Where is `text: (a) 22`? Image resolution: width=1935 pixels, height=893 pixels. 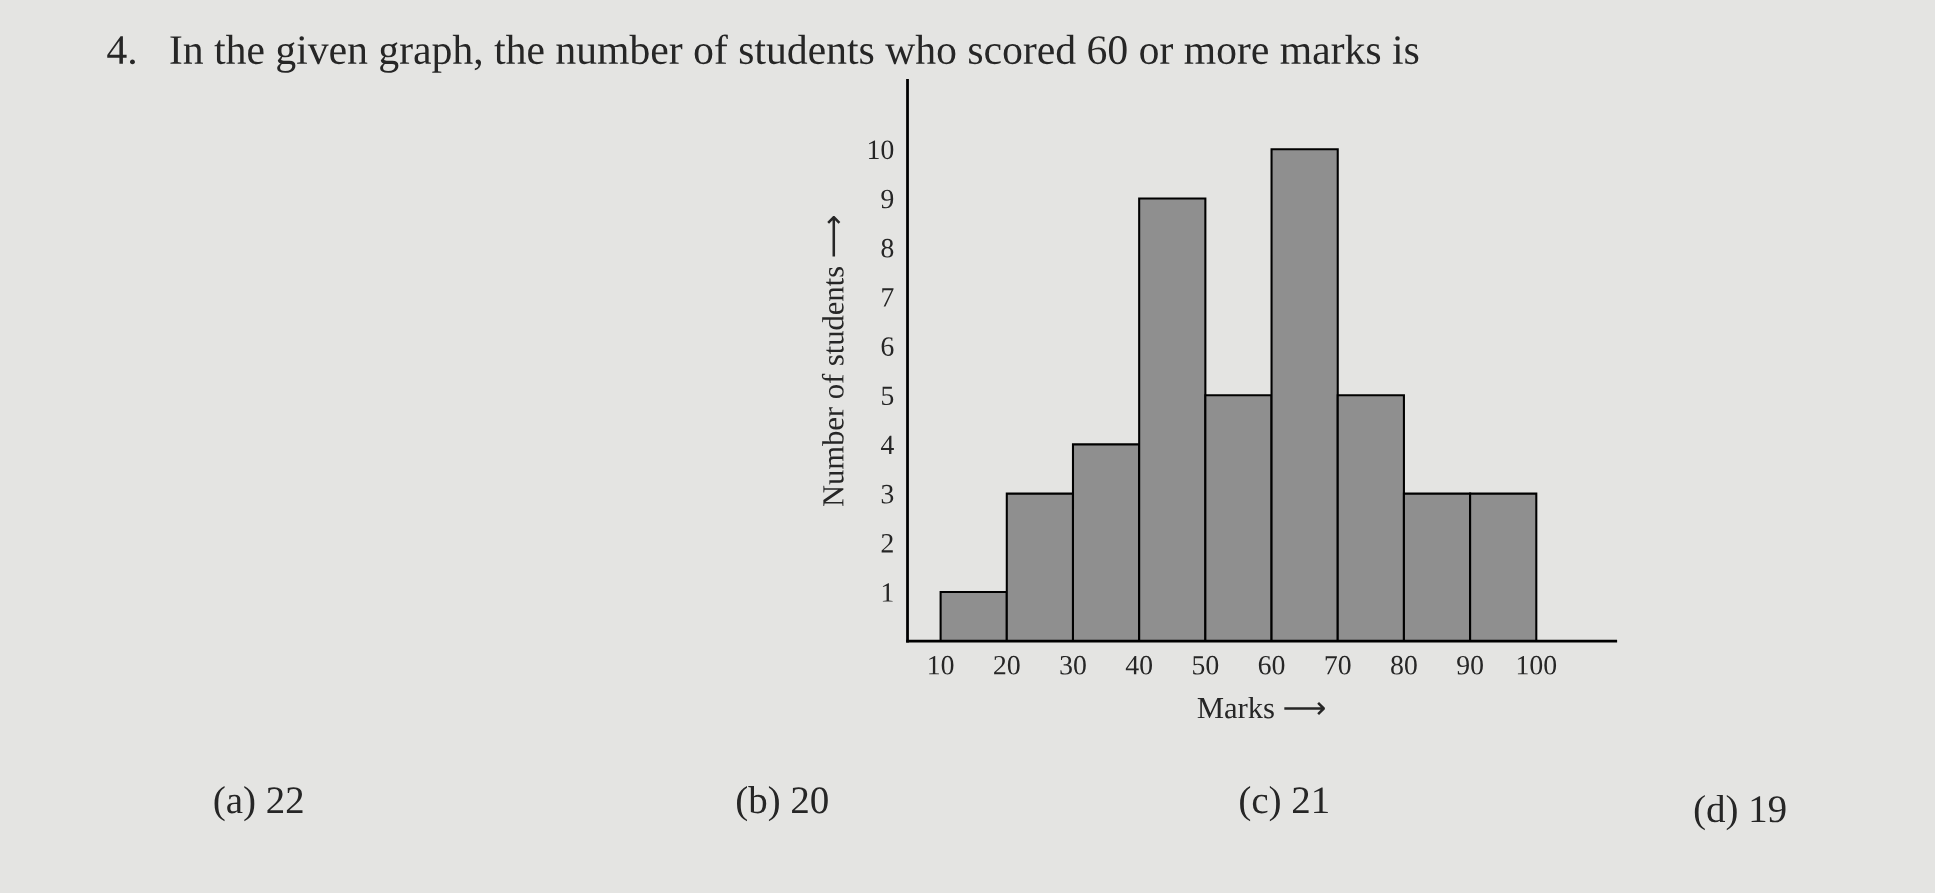 text: (a) 22 is located at coordinates (258, 804).